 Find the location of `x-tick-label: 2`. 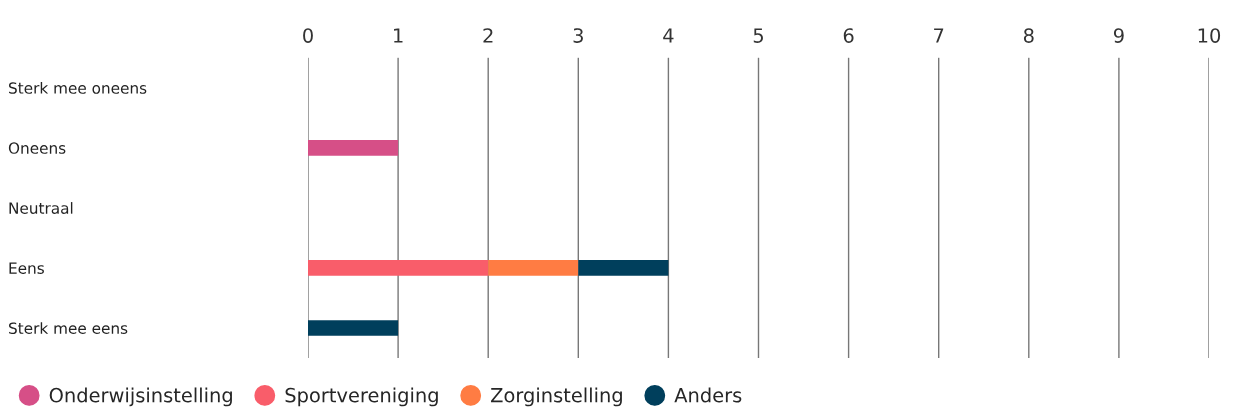

x-tick-label: 2 is located at coordinates (488, 35).